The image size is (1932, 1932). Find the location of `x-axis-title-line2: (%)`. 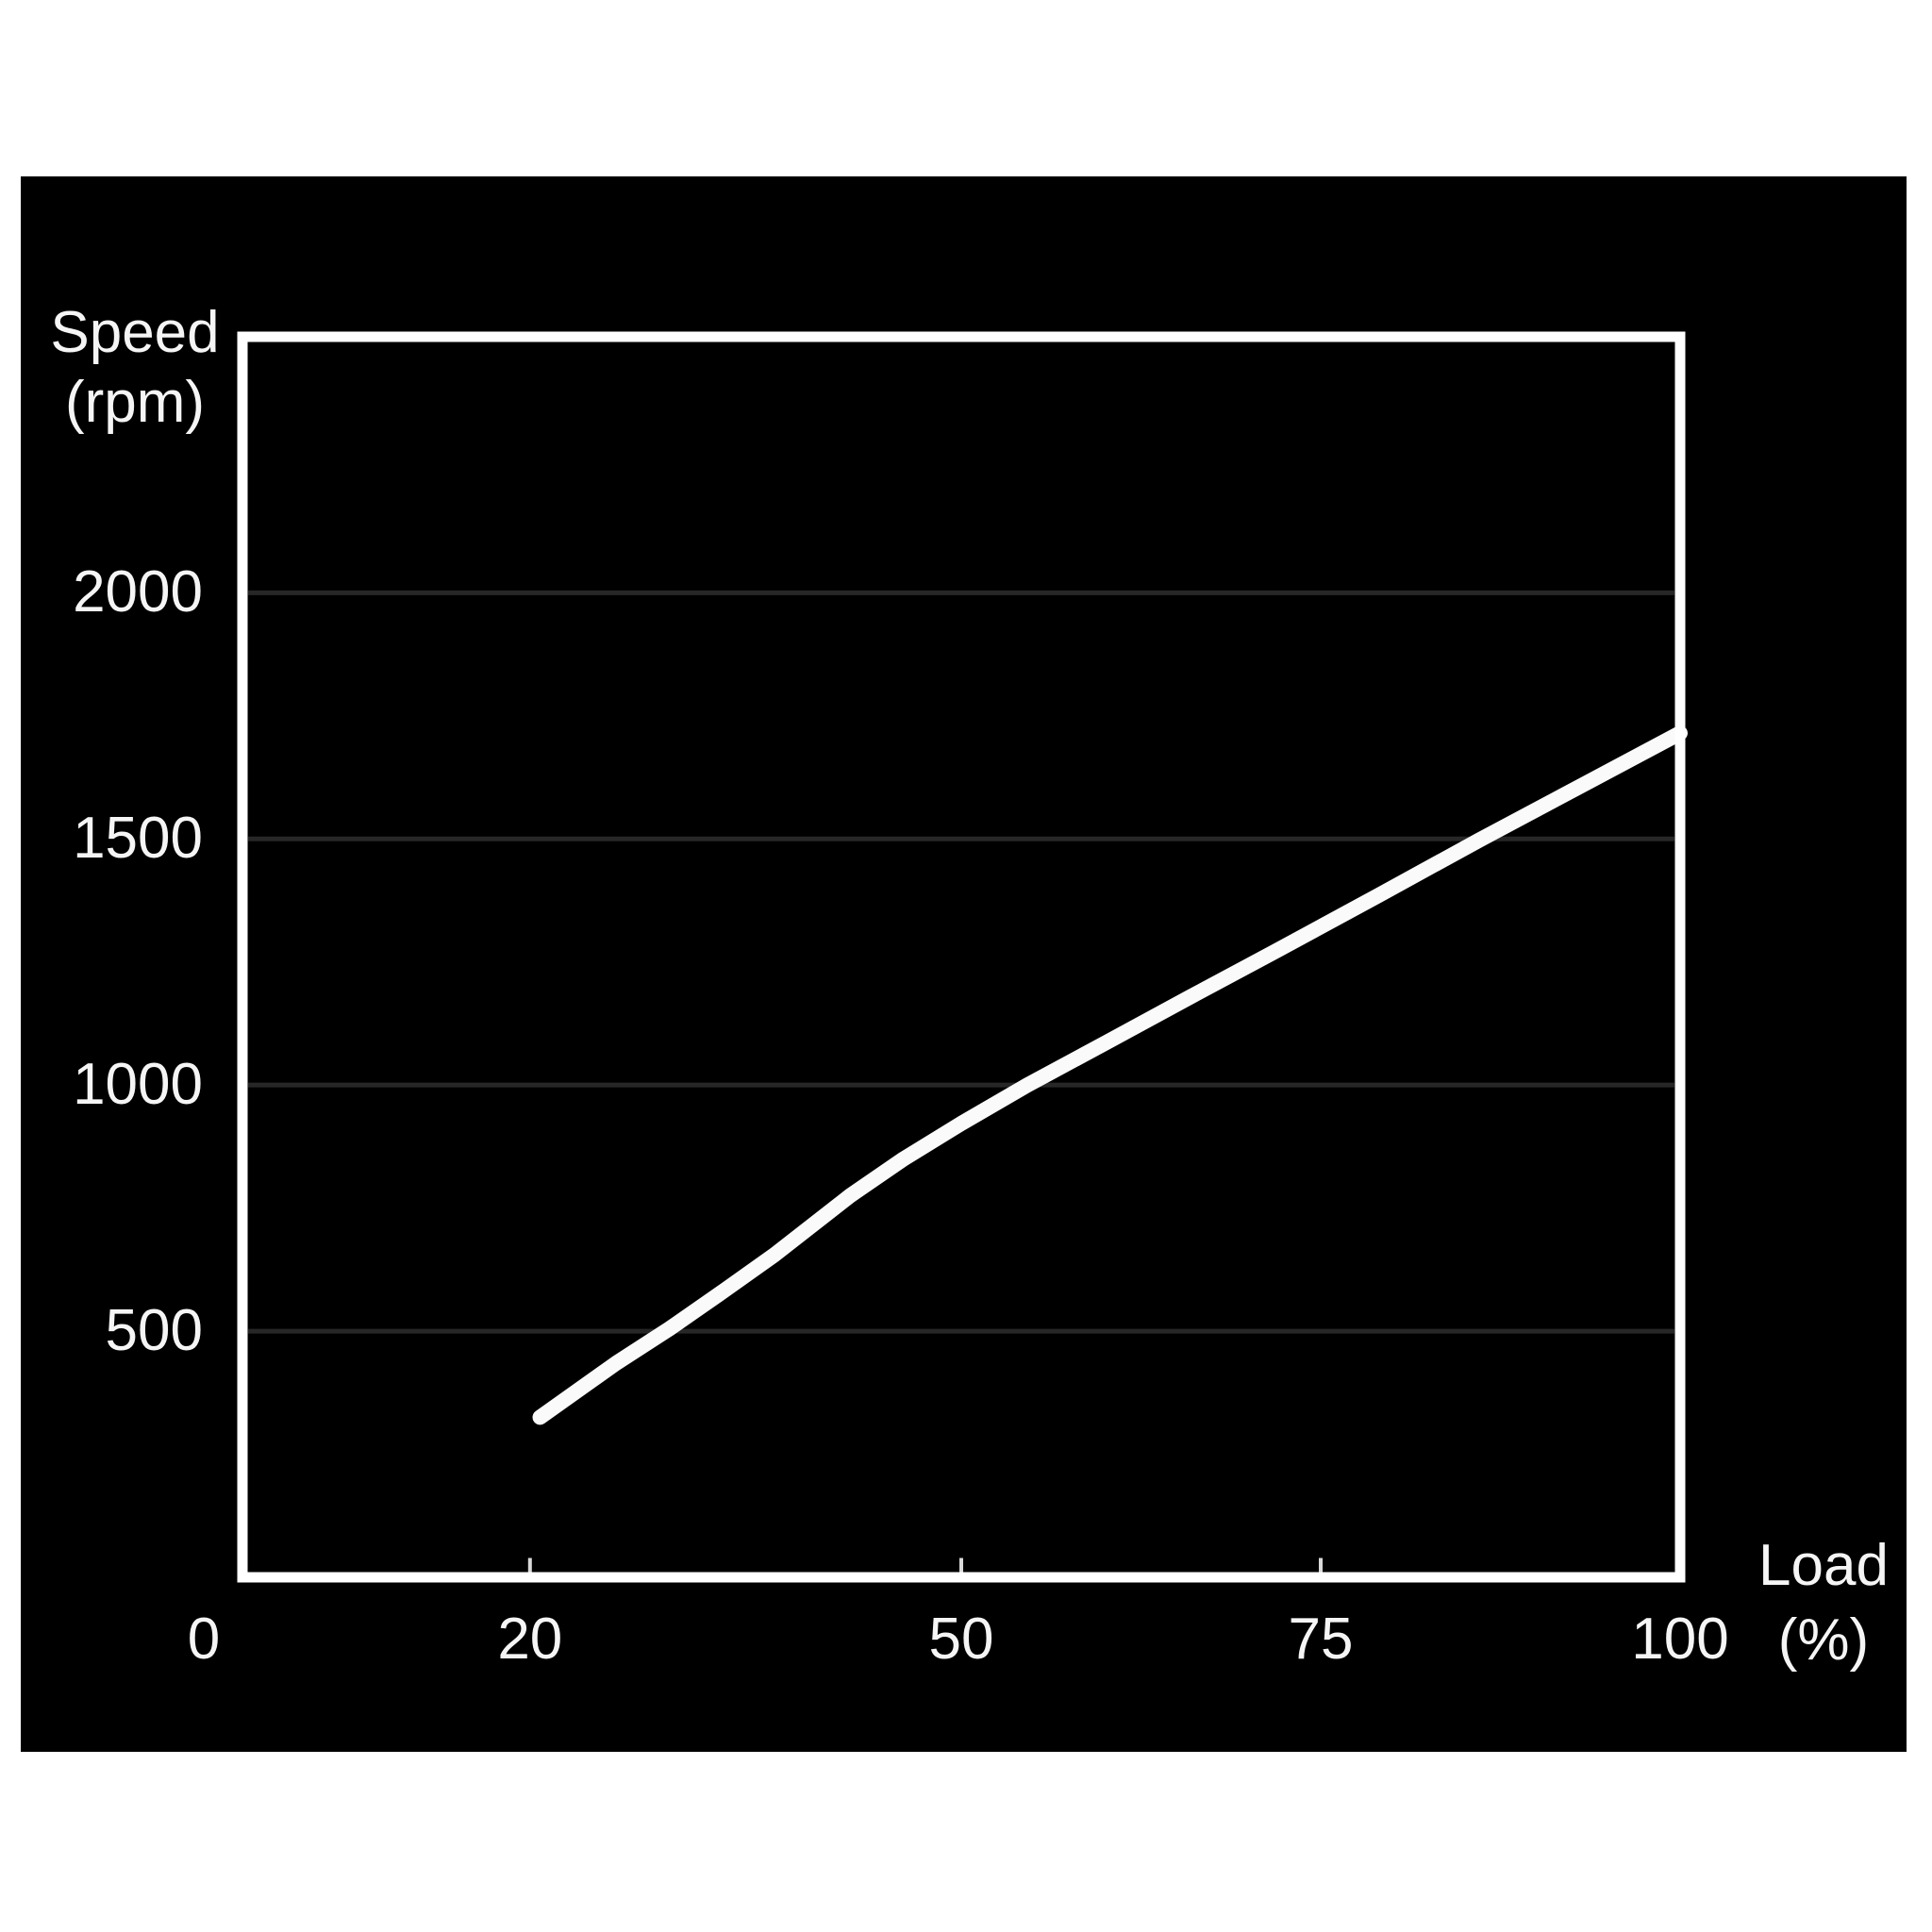

x-axis-title-line2: (%) is located at coordinates (1824, 1640).